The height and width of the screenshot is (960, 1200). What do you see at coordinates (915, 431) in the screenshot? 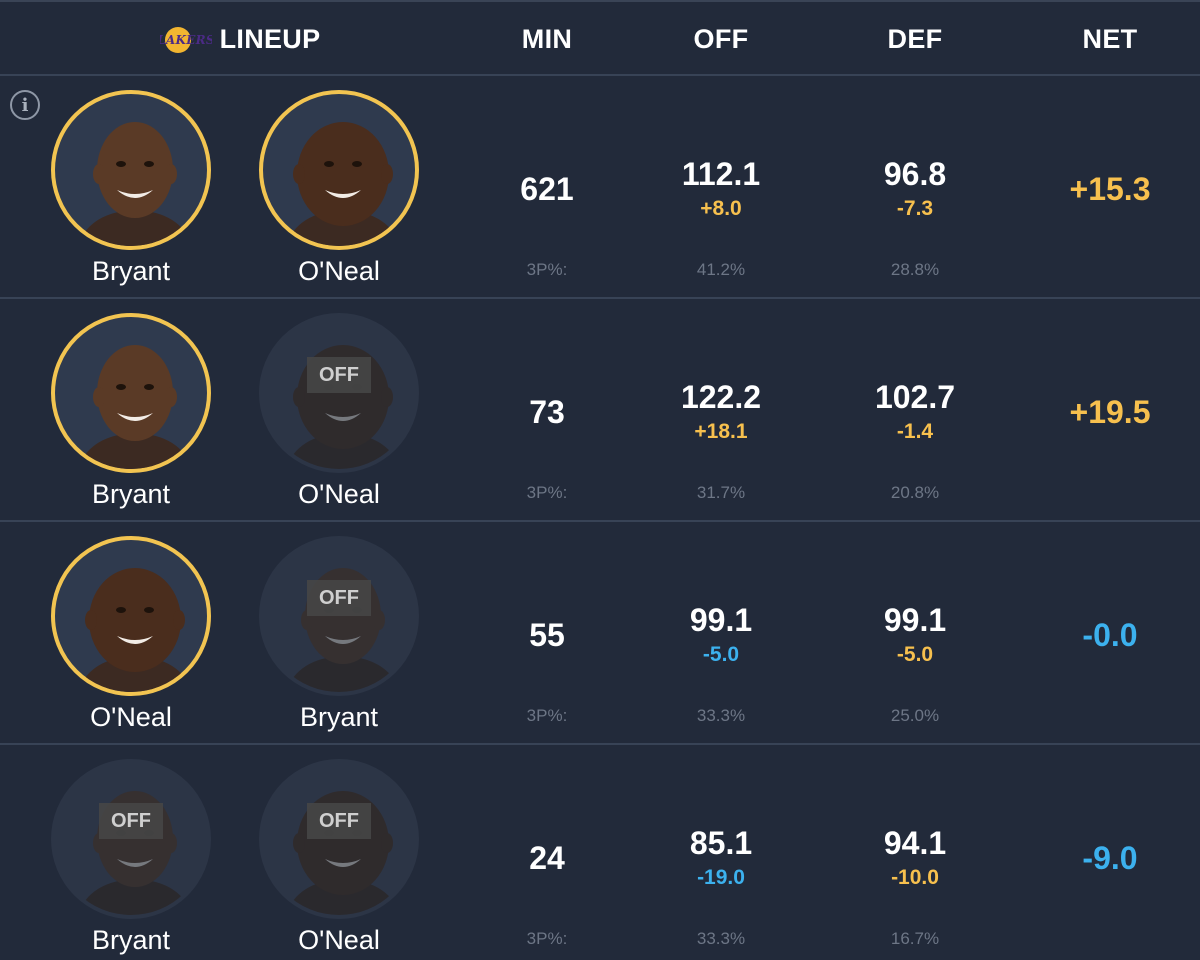
I see `def-rating-delta: -1.4` at bounding box center [915, 431].